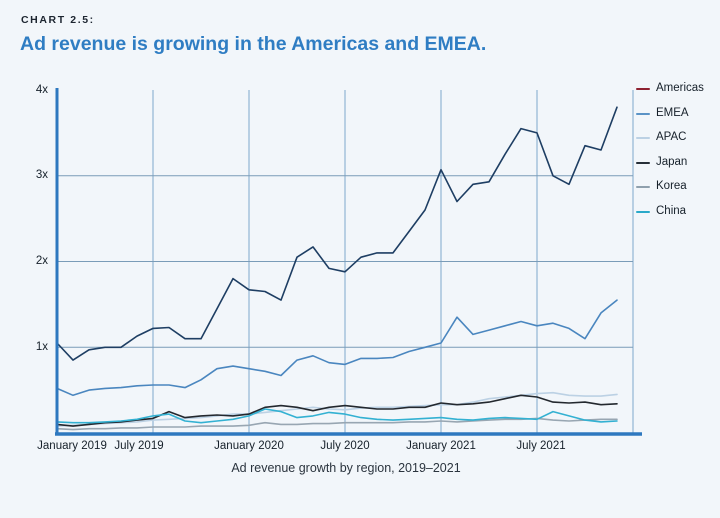 This screenshot has width=720, height=518. Describe the element at coordinates (671, 137) in the screenshot. I see `legend-label: APAC` at that location.